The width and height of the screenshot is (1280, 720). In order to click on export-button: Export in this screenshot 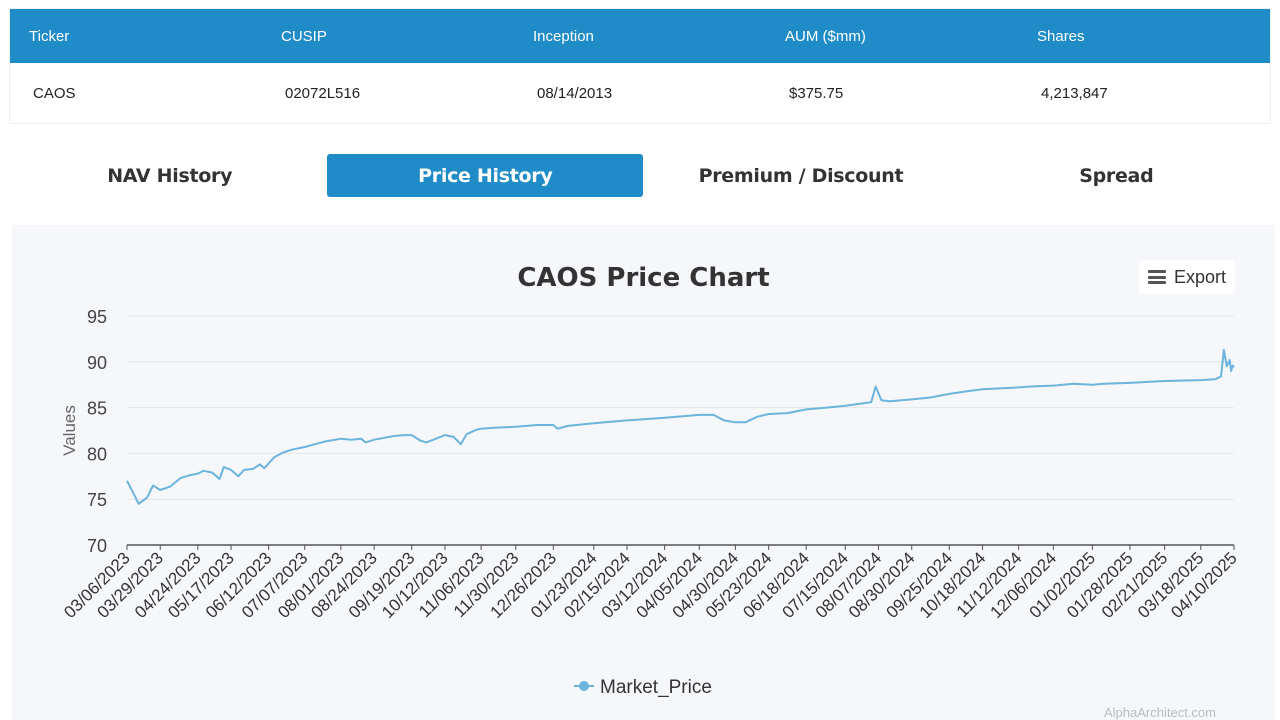, I will do `click(1187, 277)`.